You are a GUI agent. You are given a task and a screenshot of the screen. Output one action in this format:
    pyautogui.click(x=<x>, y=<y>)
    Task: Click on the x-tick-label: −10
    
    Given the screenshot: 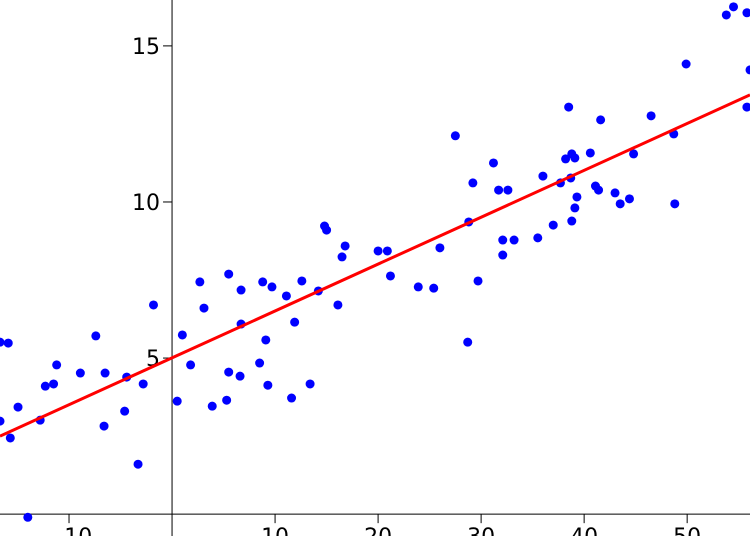 What is the action you would take?
    pyautogui.click(x=69, y=530)
    